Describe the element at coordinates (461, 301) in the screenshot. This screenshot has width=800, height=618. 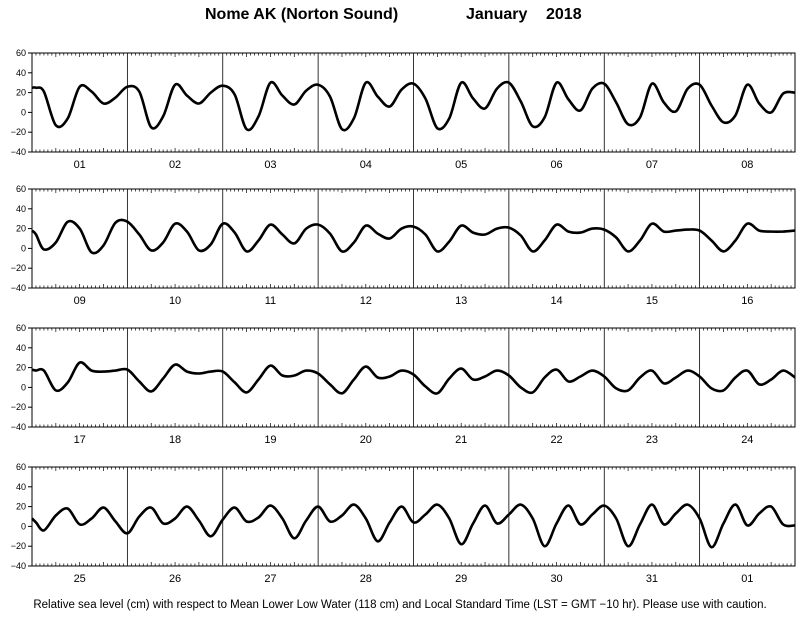
I see `day-label: 13` at that location.